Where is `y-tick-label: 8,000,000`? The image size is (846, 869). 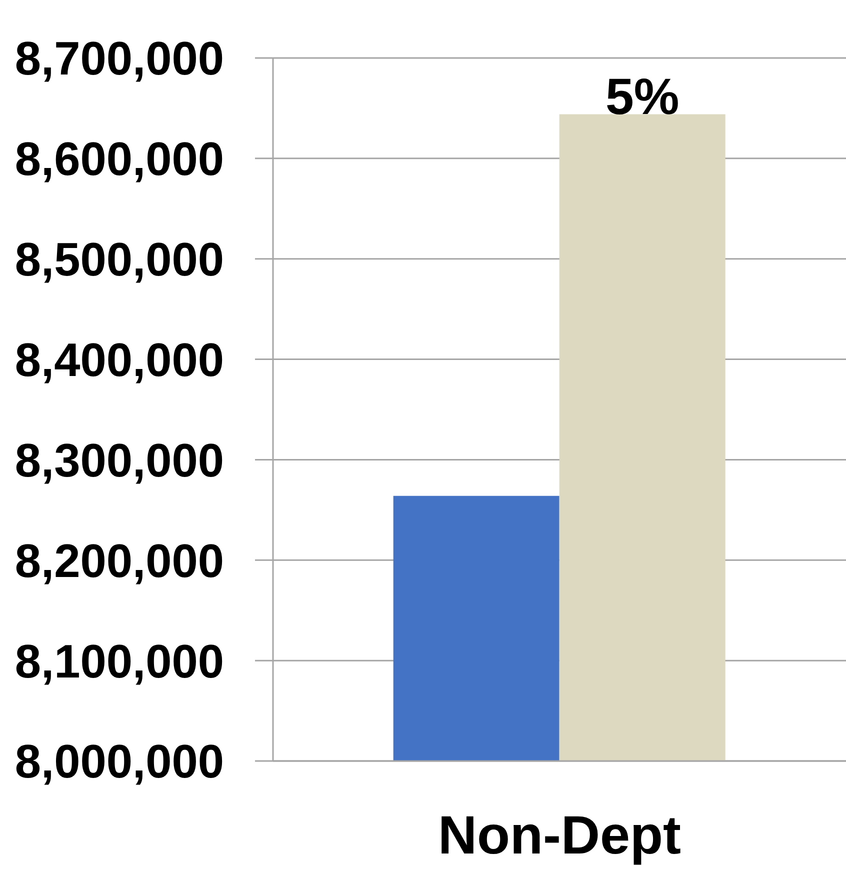 y-tick-label: 8,000,000 is located at coordinates (119, 761).